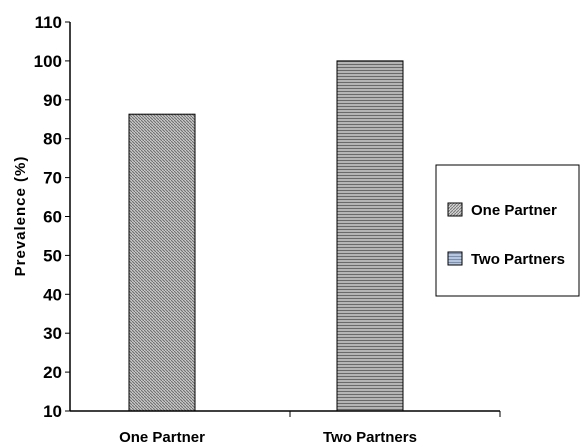  I want to click on bar-two-partners, so click(370, 236).